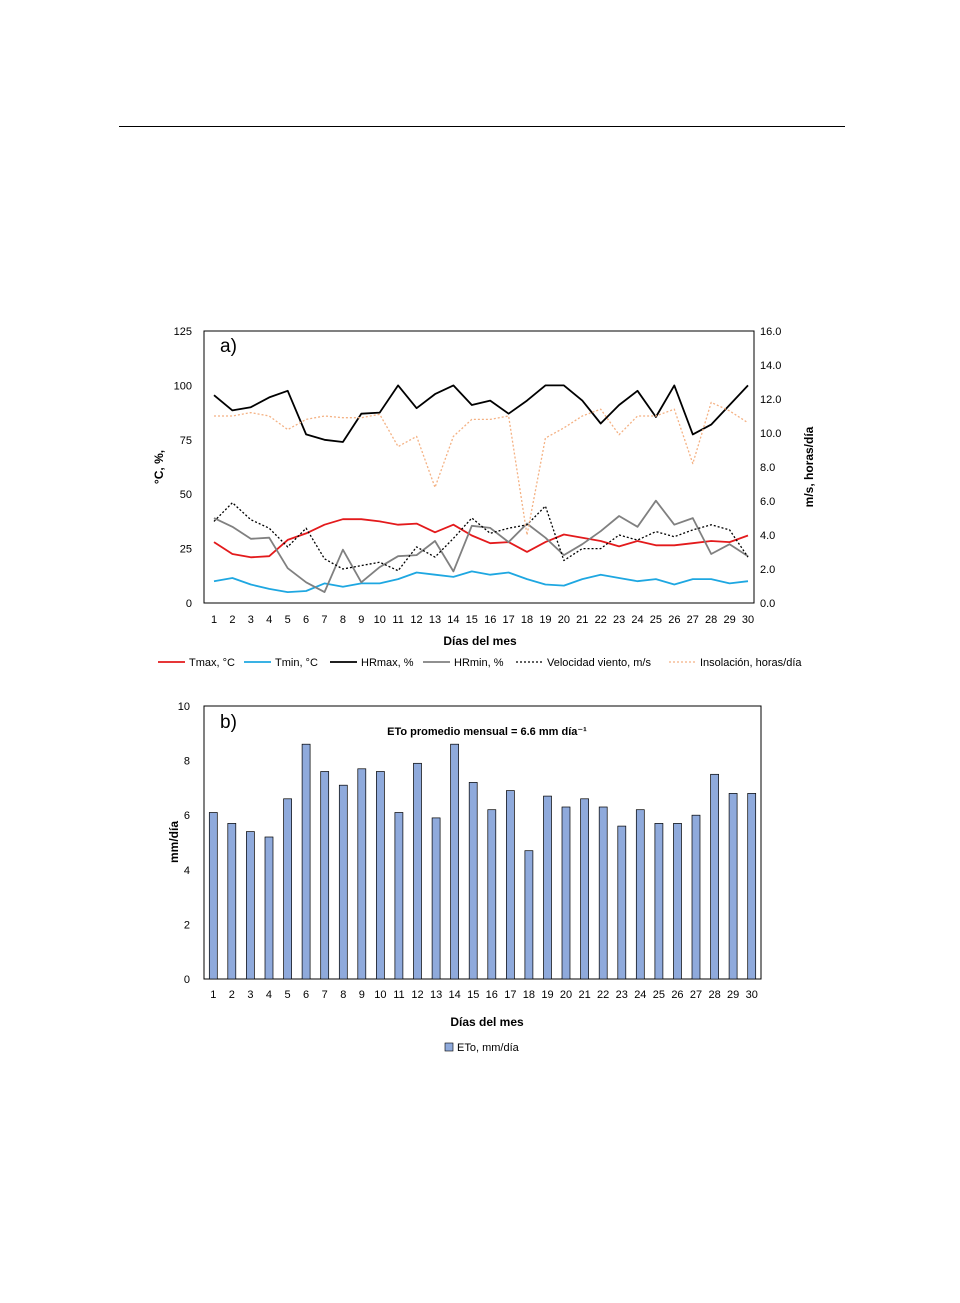  Describe the element at coordinates (770, 434) in the screenshot. I see `y2-tick-label: 10.0` at that location.